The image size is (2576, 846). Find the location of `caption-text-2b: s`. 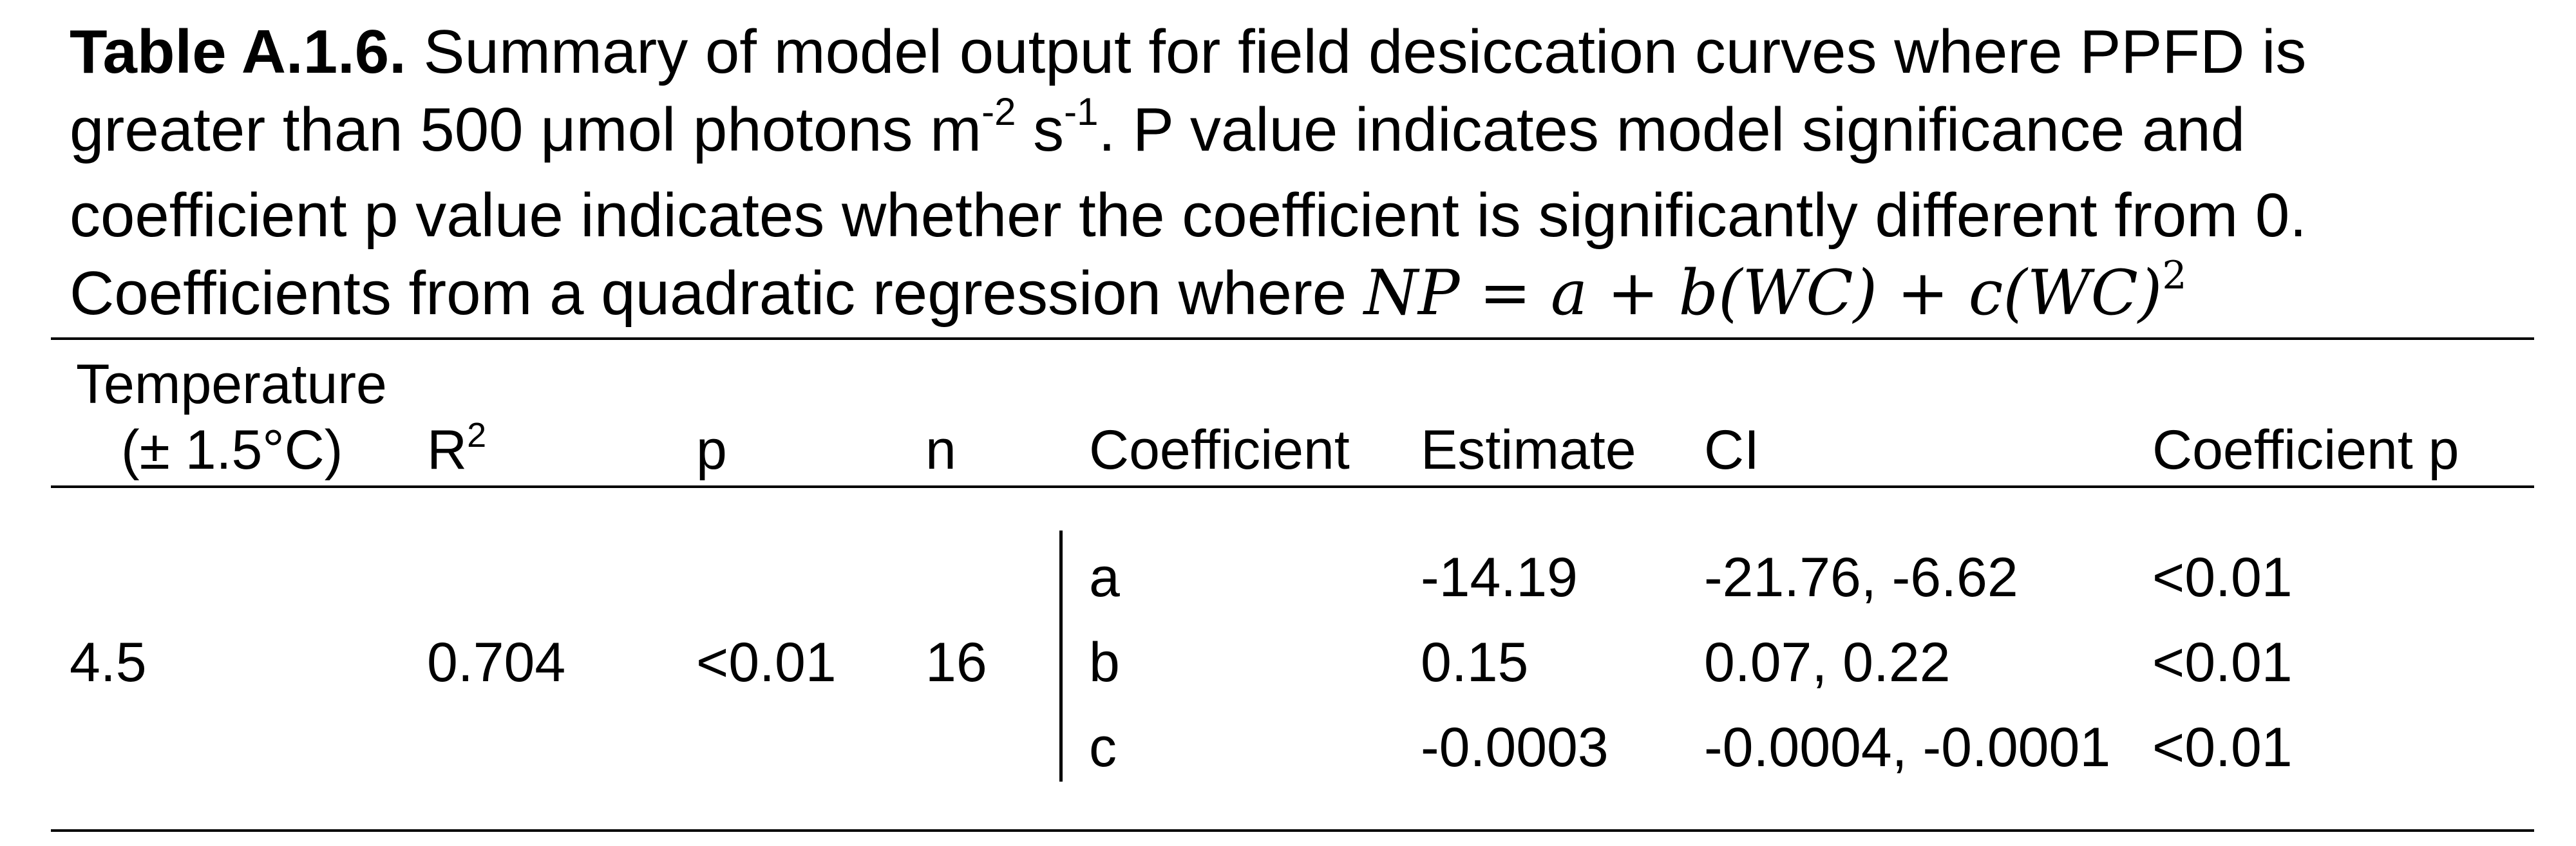

caption-text-2b: s is located at coordinates (1040, 129).